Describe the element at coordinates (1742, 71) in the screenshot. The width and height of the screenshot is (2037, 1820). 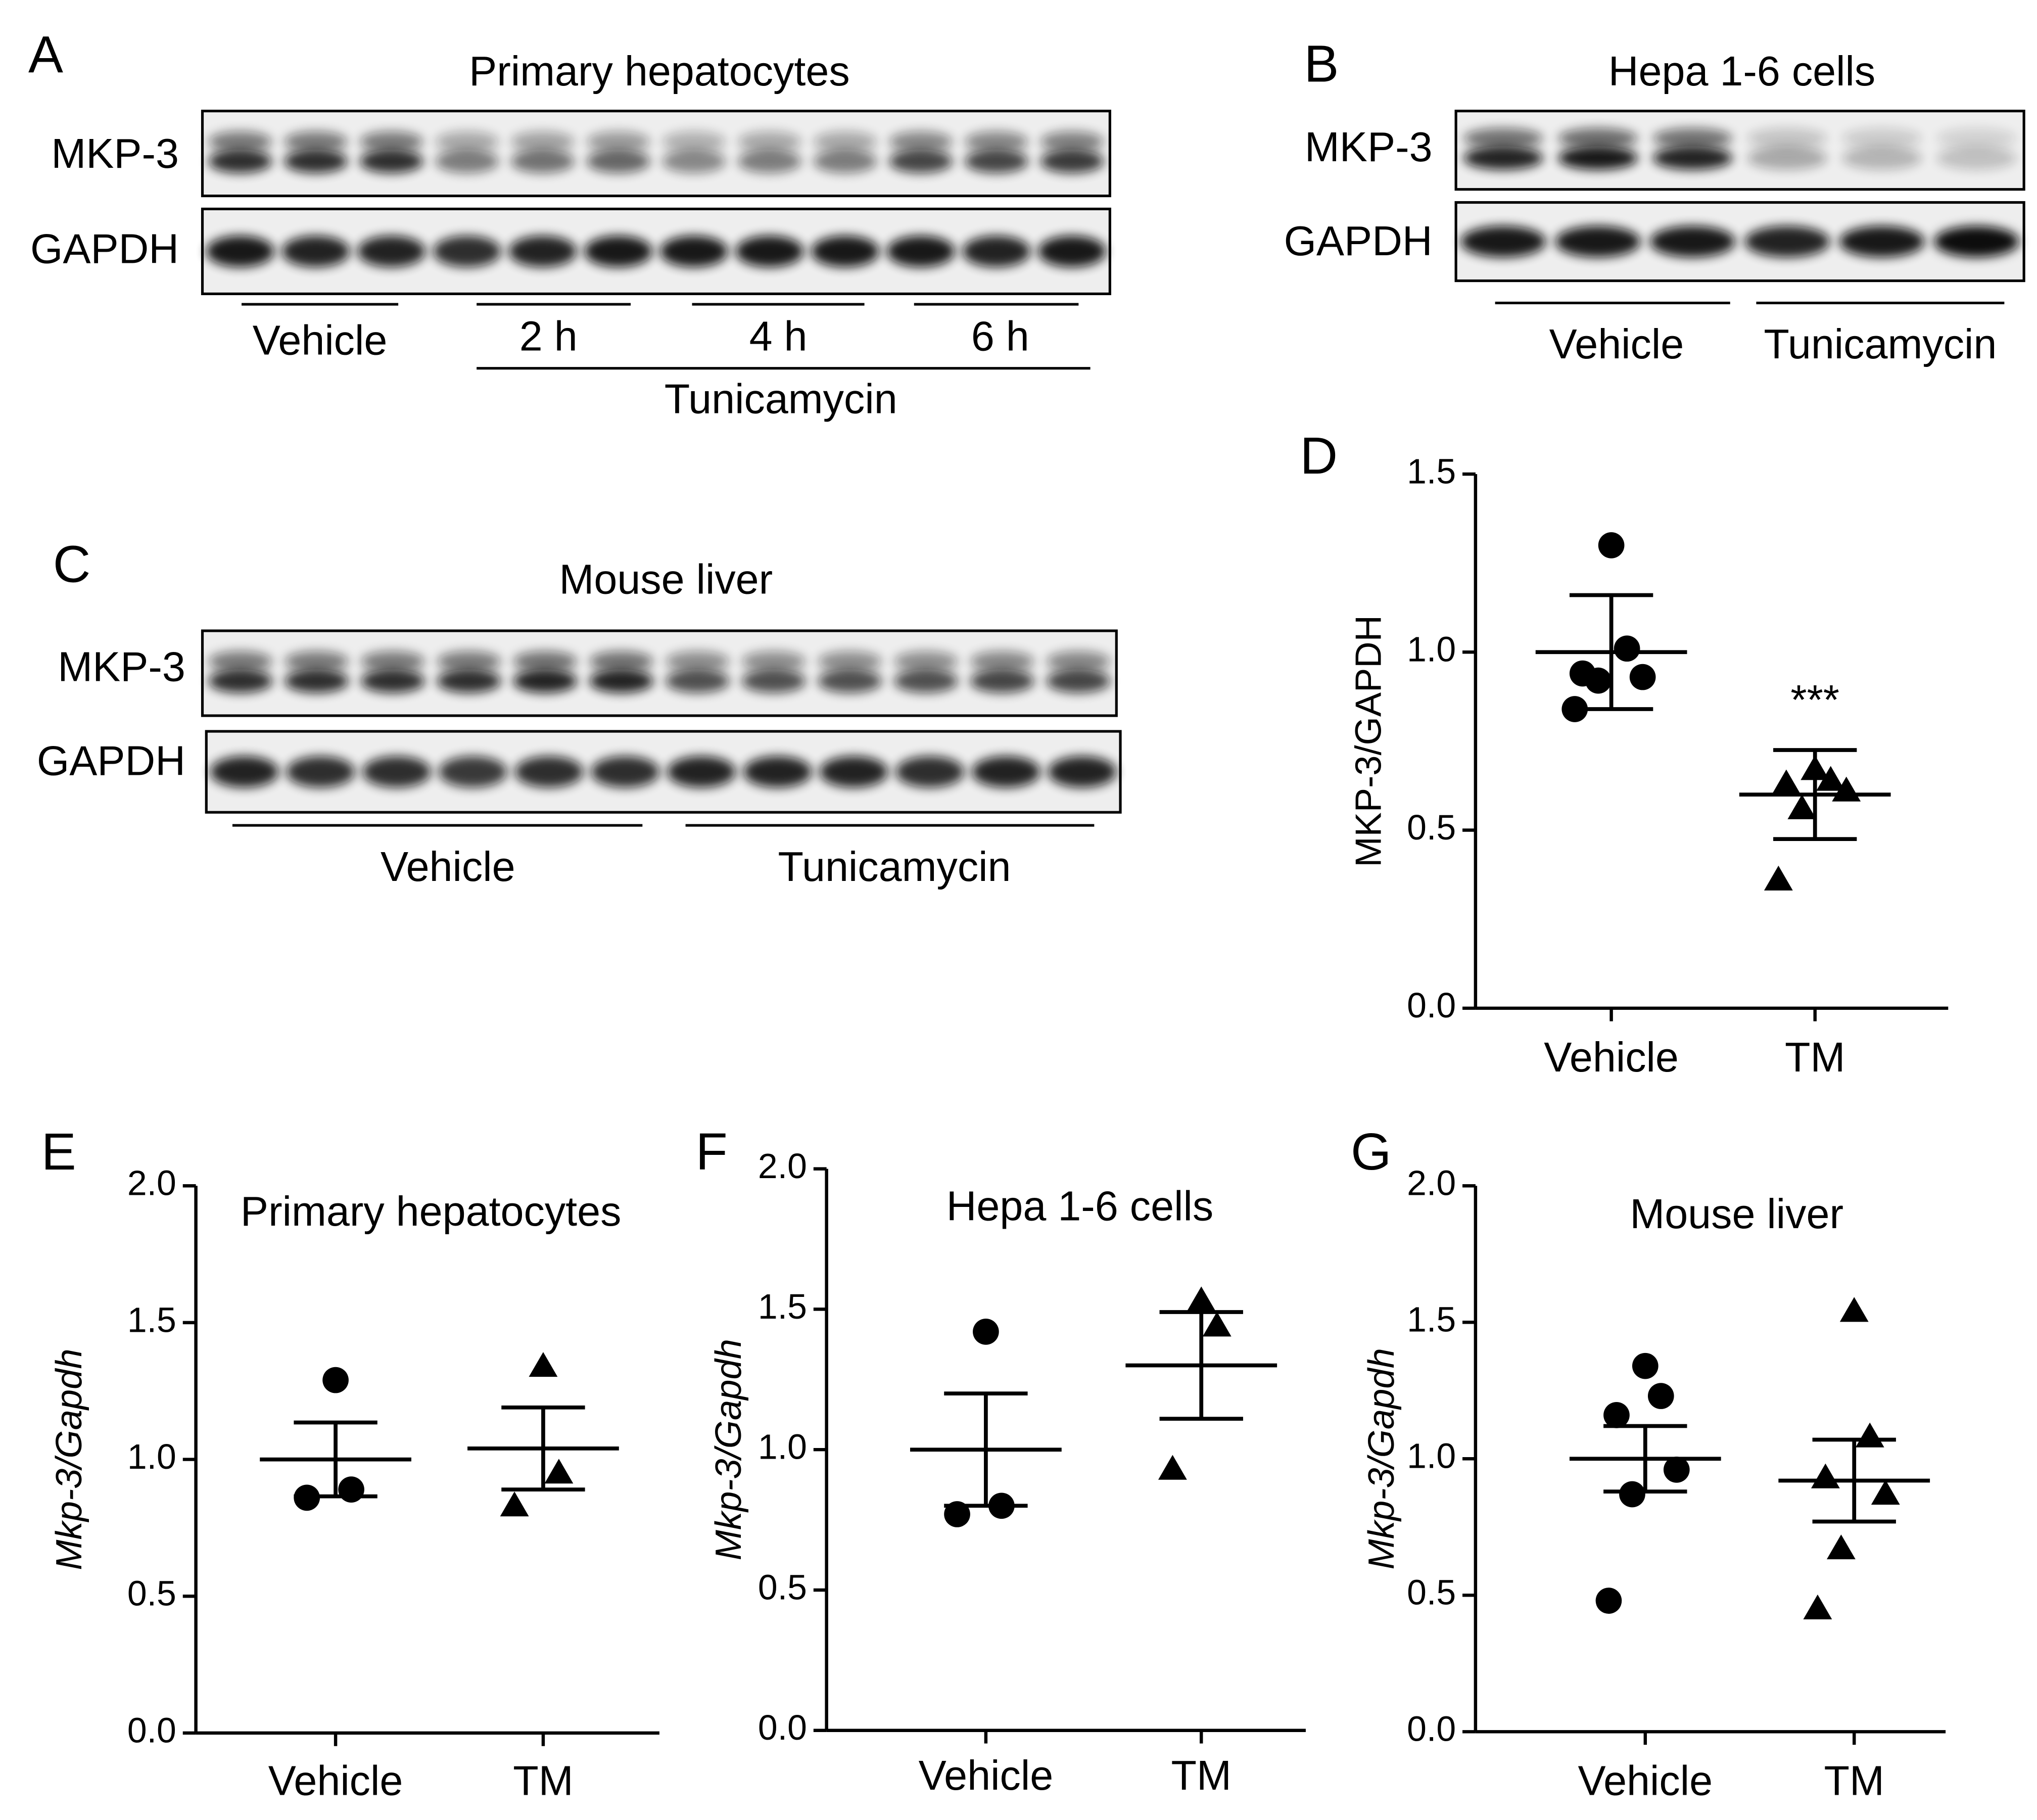
I see `blot-title: Hepa 1-6 cells` at that location.